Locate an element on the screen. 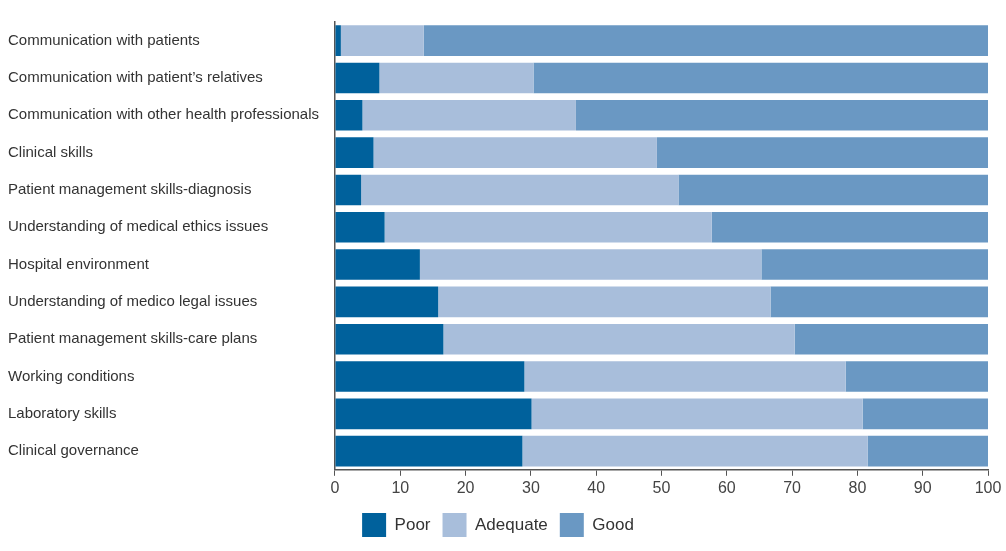 The width and height of the screenshot is (1006, 551). y-tick-label: Patient management skills-diagnosis is located at coordinates (130, 189).